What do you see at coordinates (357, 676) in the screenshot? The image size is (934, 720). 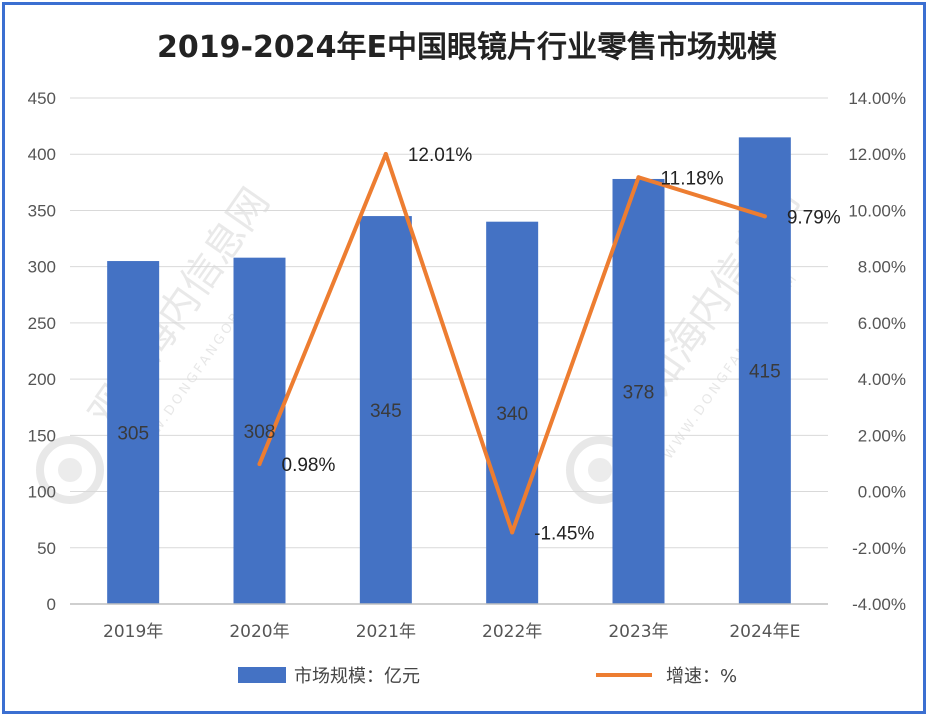 I see `legend-label-bar: 市场规模：亿元` at bounding box center [357, 676].